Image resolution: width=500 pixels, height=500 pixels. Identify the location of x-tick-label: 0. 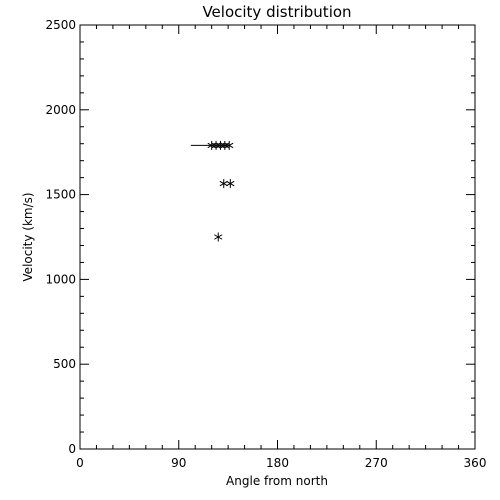
(80, 463).